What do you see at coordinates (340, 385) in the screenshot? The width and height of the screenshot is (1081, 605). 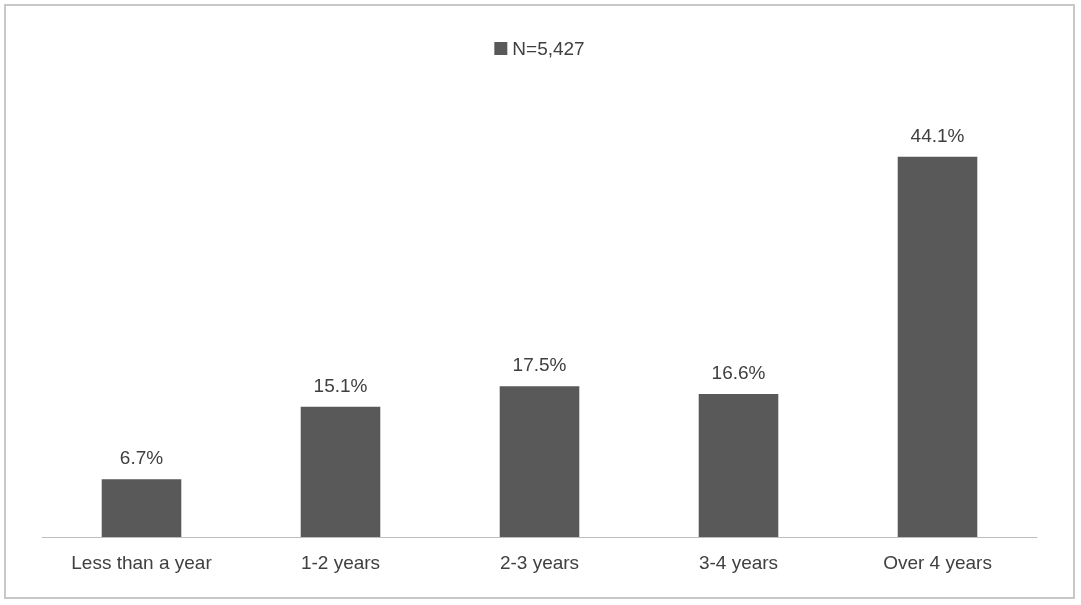 I see `data-label: 15.1%` at bounding box center [340, 385].